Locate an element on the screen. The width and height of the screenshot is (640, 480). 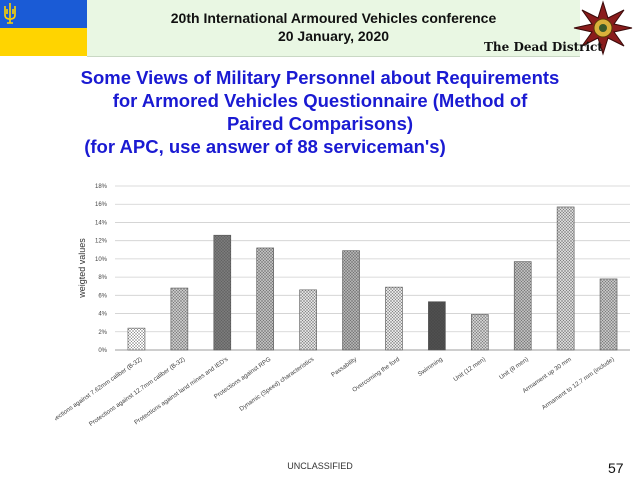
title-line-4: (for APC, use answer of 88 serviceman's) is located at coordinates (265, 146).